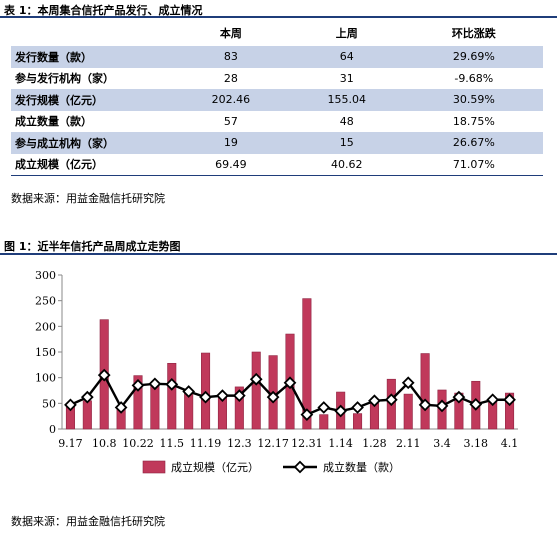 The height and width of the screenshot is (534, 557). I want to click on row-label: 成立数量（款）, so click(53, 122).